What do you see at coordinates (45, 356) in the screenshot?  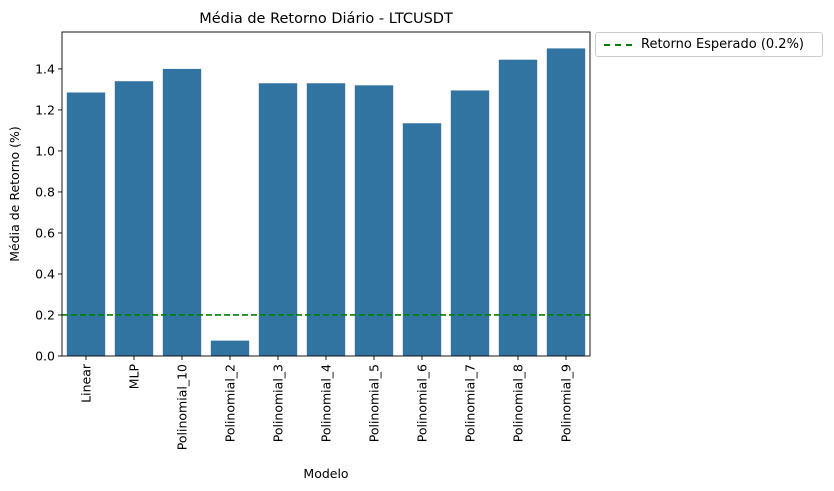 I see `y-tick-label: 0.0` at bounding box center [45, 356].